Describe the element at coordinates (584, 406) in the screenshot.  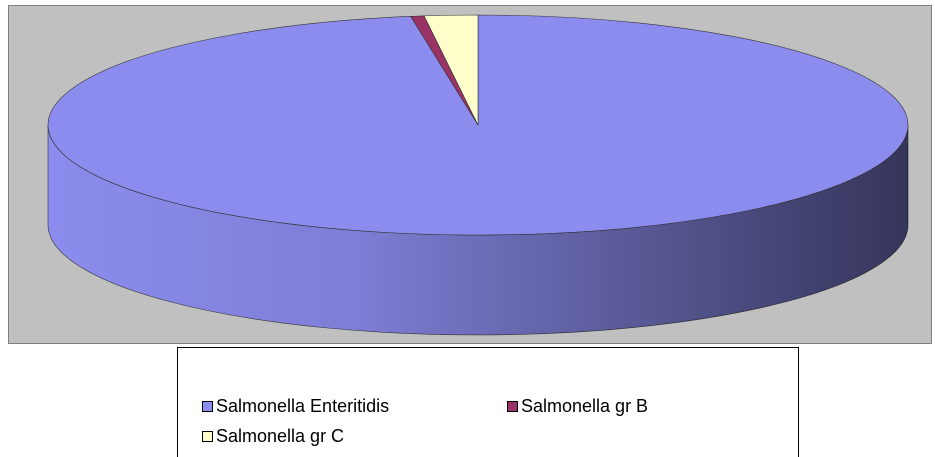
I see `legend-label: Salmonella gr B` at that location.